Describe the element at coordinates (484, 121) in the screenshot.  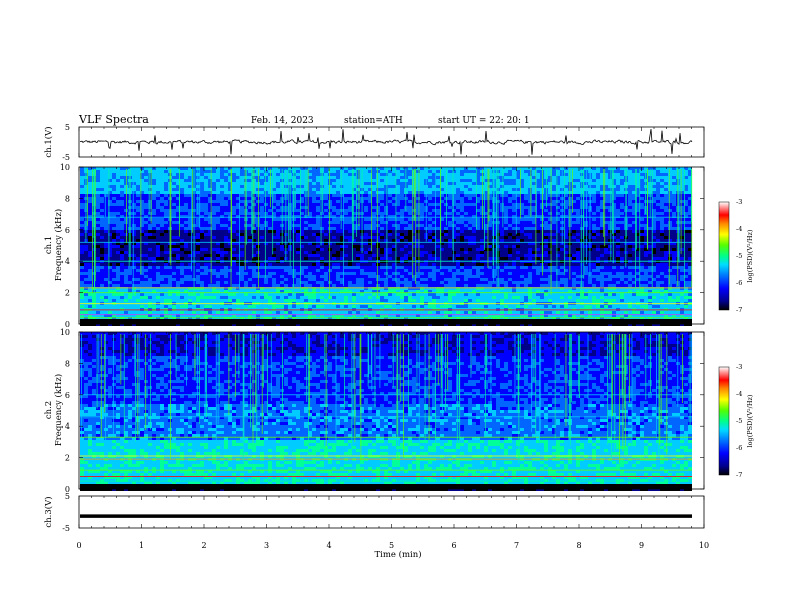
I see `header-start-time: start UT = 22: 20: 1` at that location.